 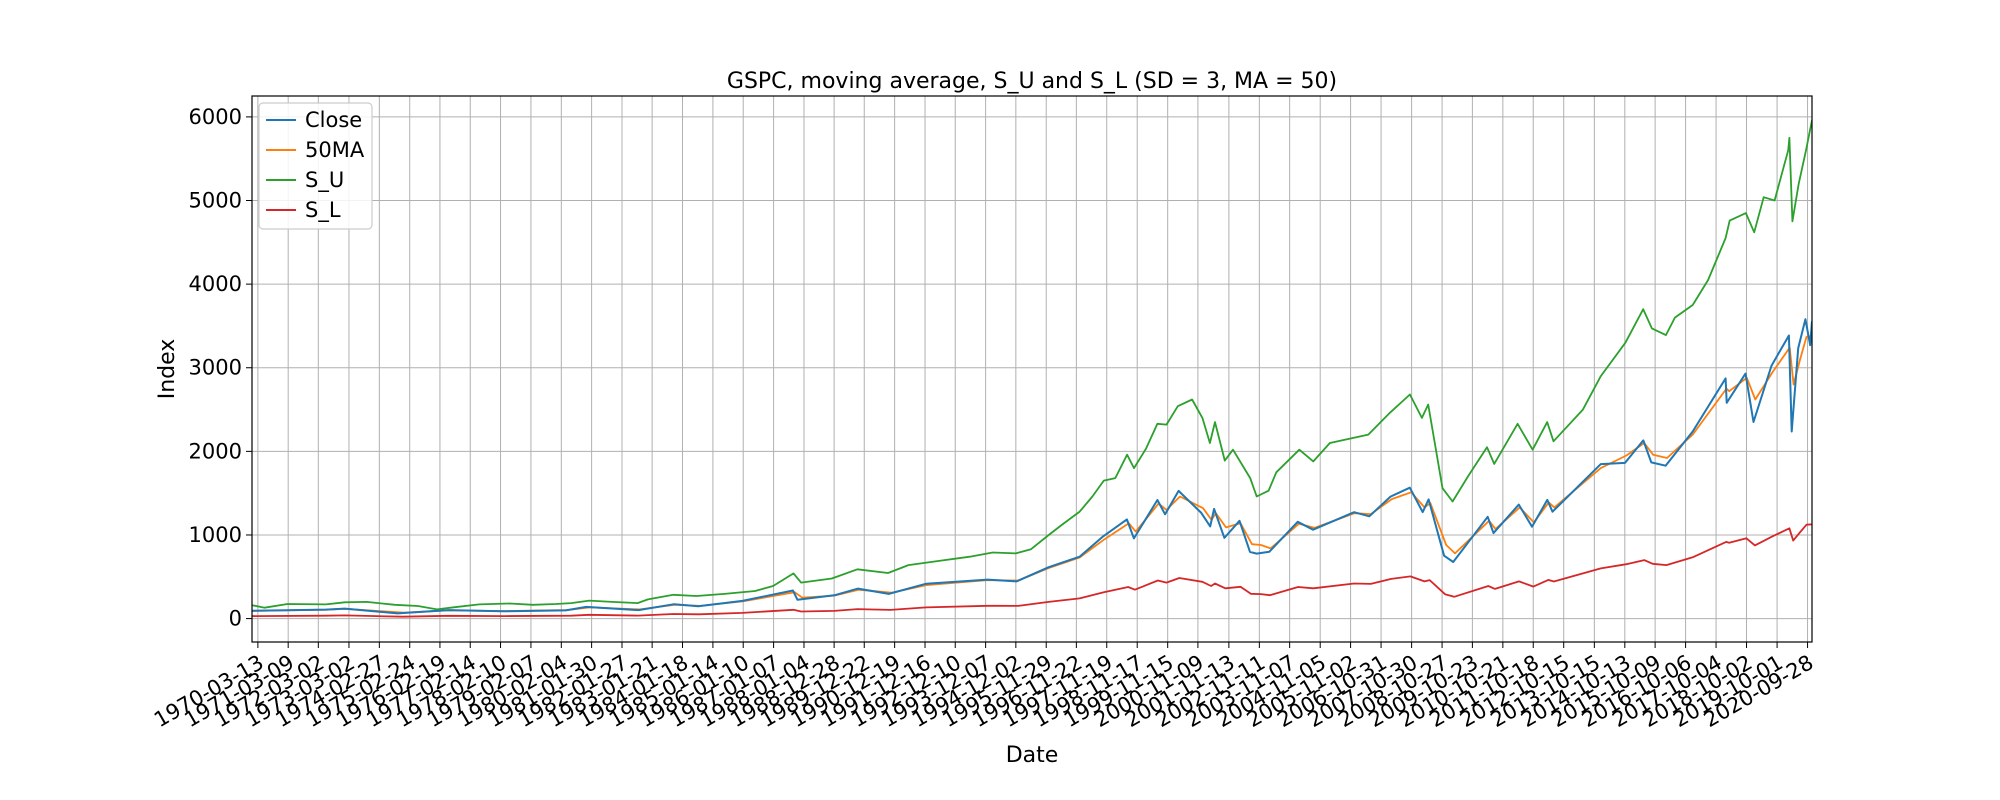 I want to click on y-tick-label: 6000, so click(x=215, y=117).